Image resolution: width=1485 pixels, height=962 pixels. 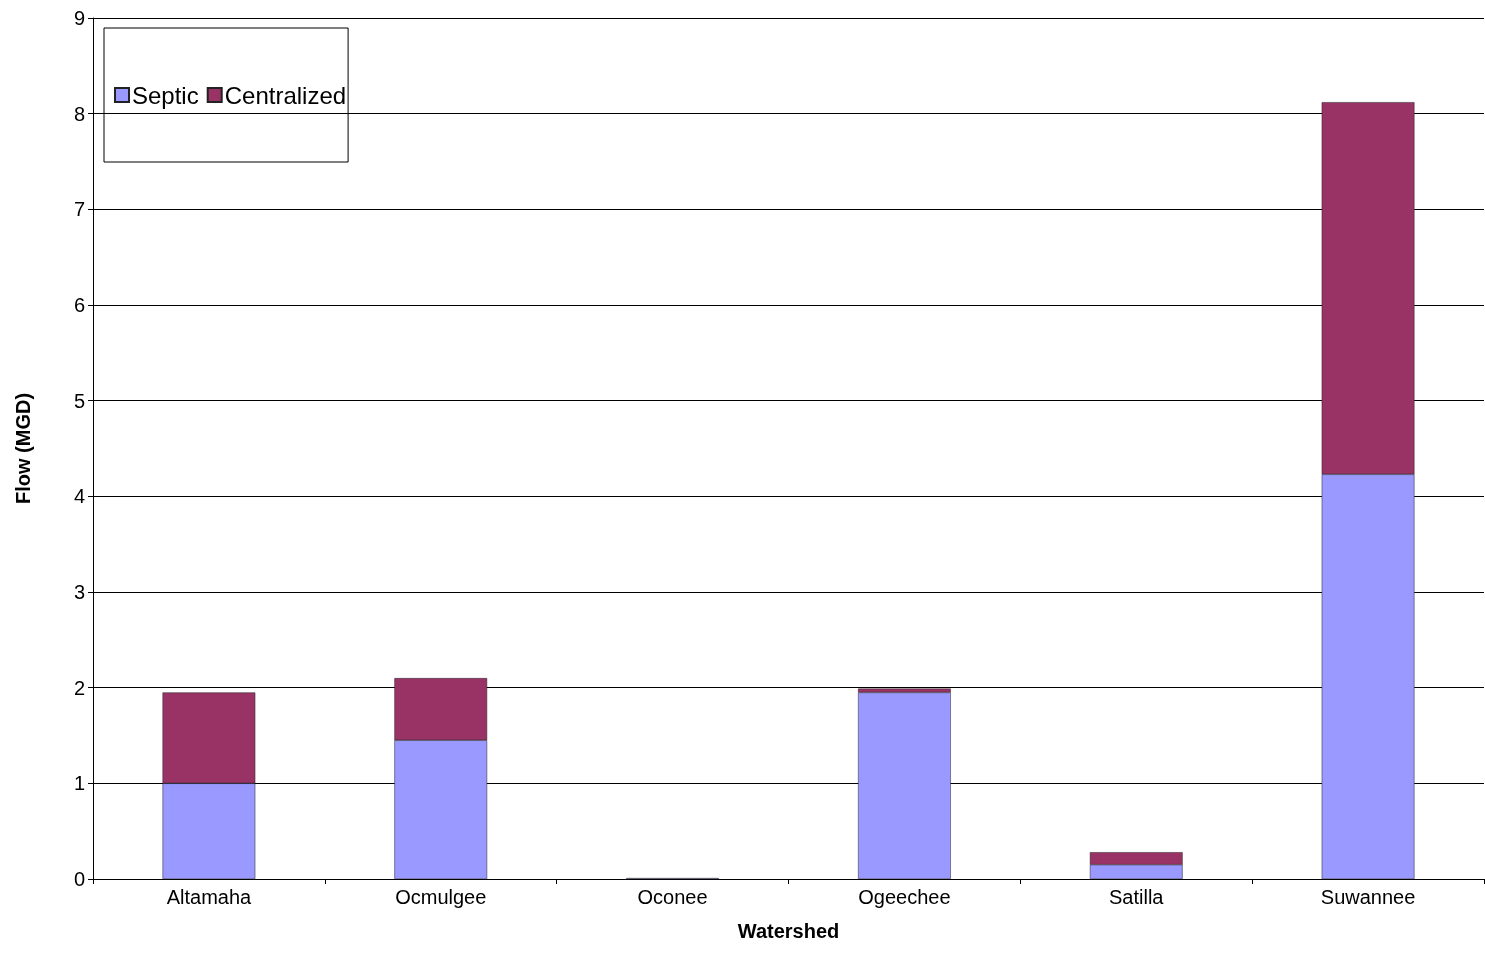 What do you see at coordinates (904, 785) in the screenshot?
I see `bar` at bounding box center [904, 785].